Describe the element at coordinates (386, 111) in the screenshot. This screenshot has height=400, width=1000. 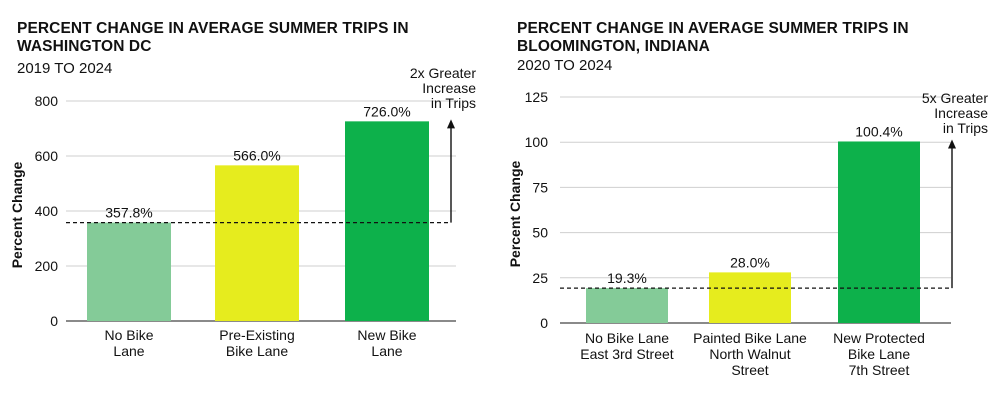
I see `data-label: 726.0%` at that location.